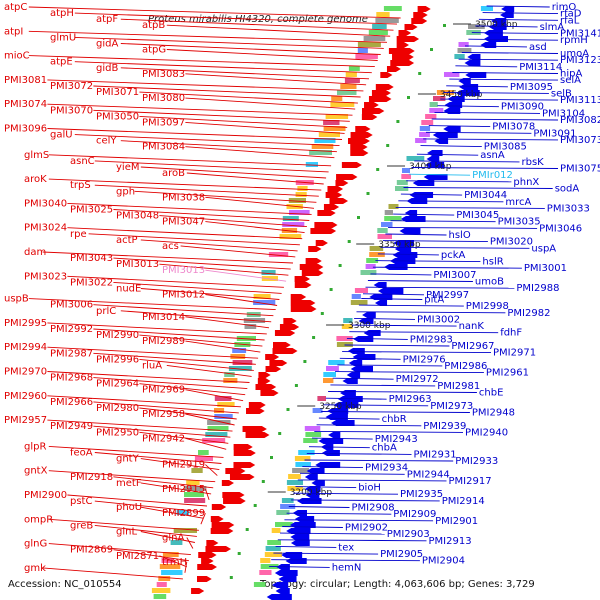 Image resolution: width=600 pixels, height=600 pixels. I want to click on gene-label: PMI3072, so click(71, 86).